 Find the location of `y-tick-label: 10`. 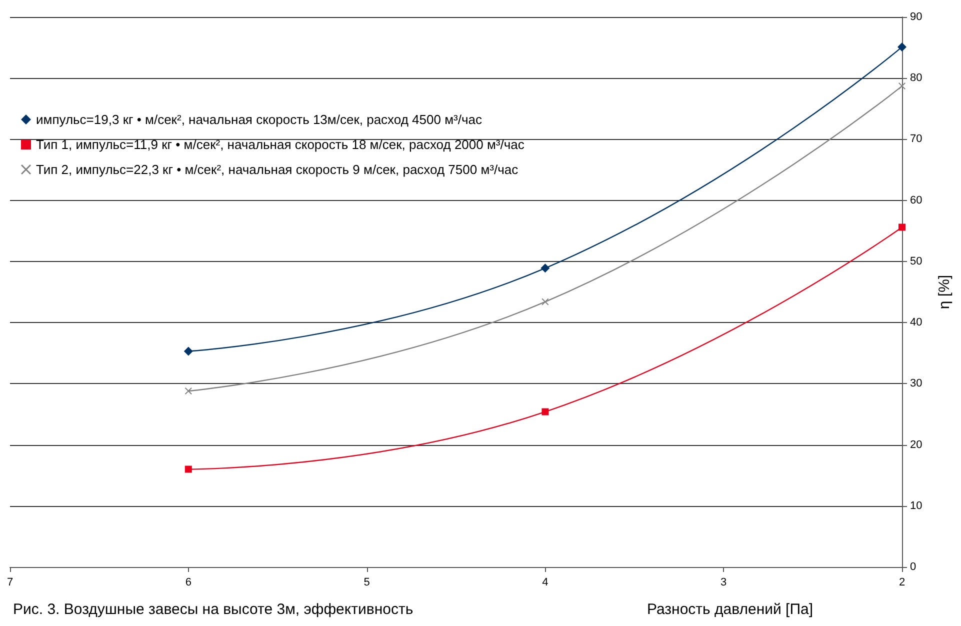

y-tick-label: 10 is located at coordinates (916, 506).